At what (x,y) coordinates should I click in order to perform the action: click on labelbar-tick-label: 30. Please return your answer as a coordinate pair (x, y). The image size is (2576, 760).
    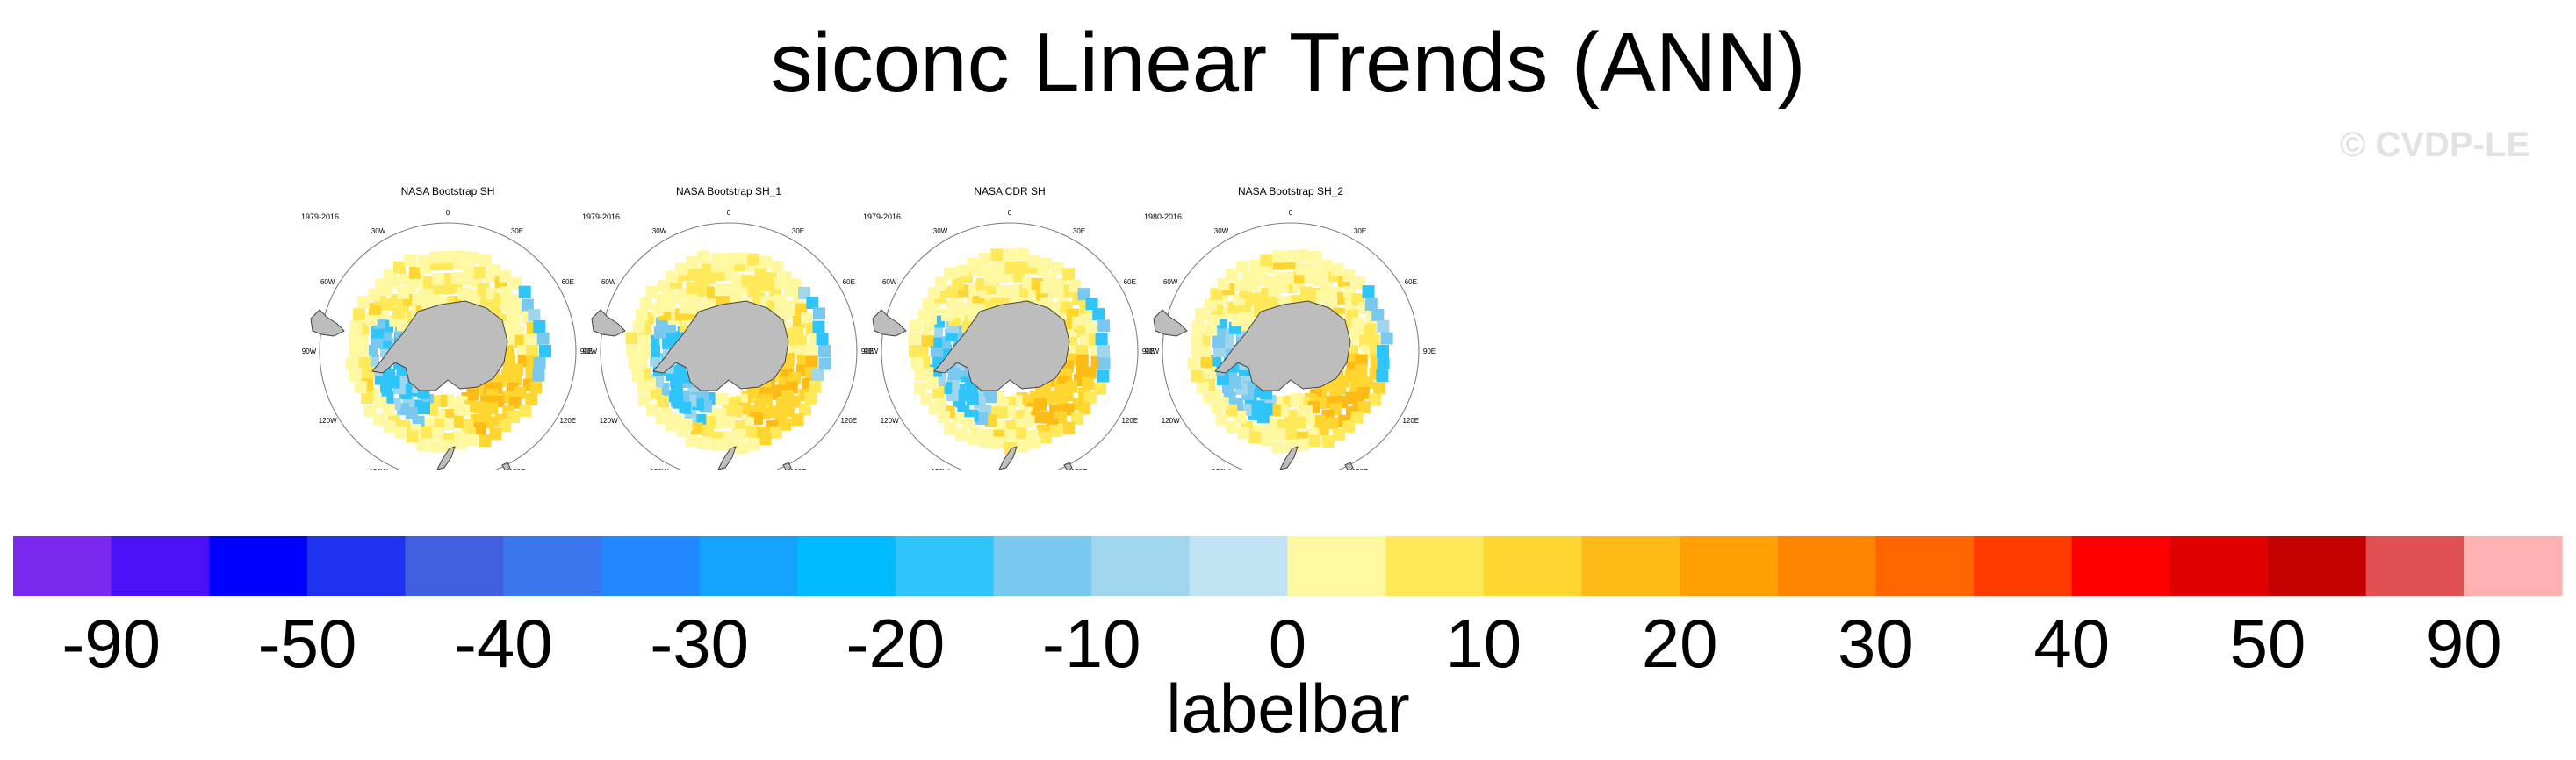
    Looking at the image, I should click on (1876, 643).